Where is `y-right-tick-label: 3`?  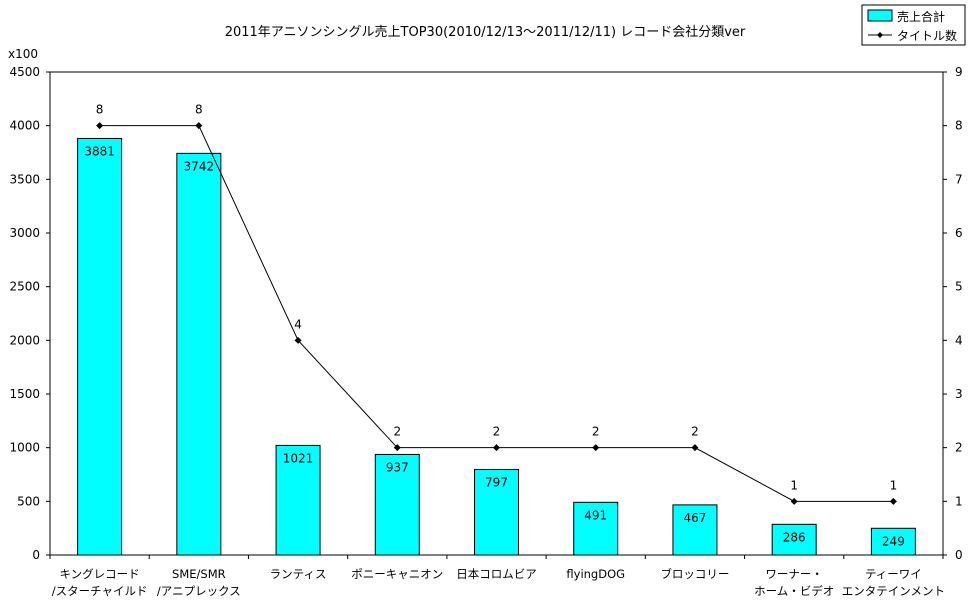
y-right-tick-label: 3 is located at coordinates (959, 394).